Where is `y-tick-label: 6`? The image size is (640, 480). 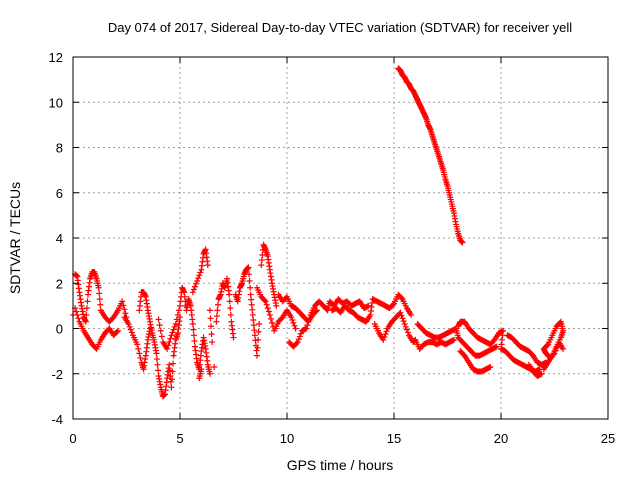 y-tick-label: 6 is located at coordinates (59, 193).